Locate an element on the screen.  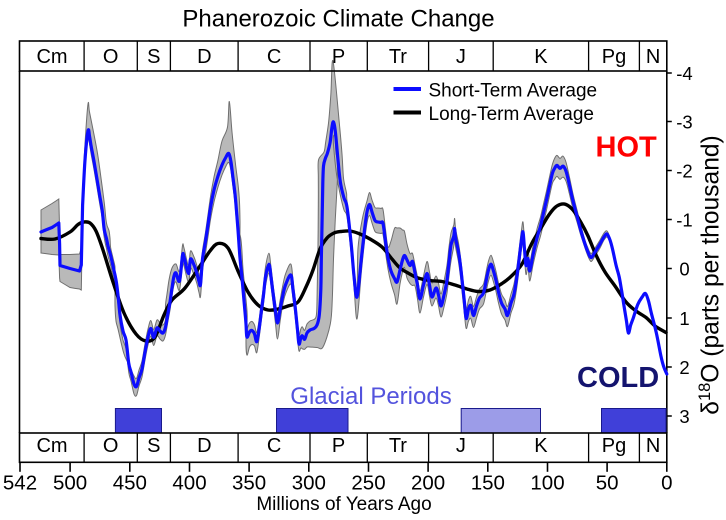
svg-text: 100 is located at coordinates (547, 483).